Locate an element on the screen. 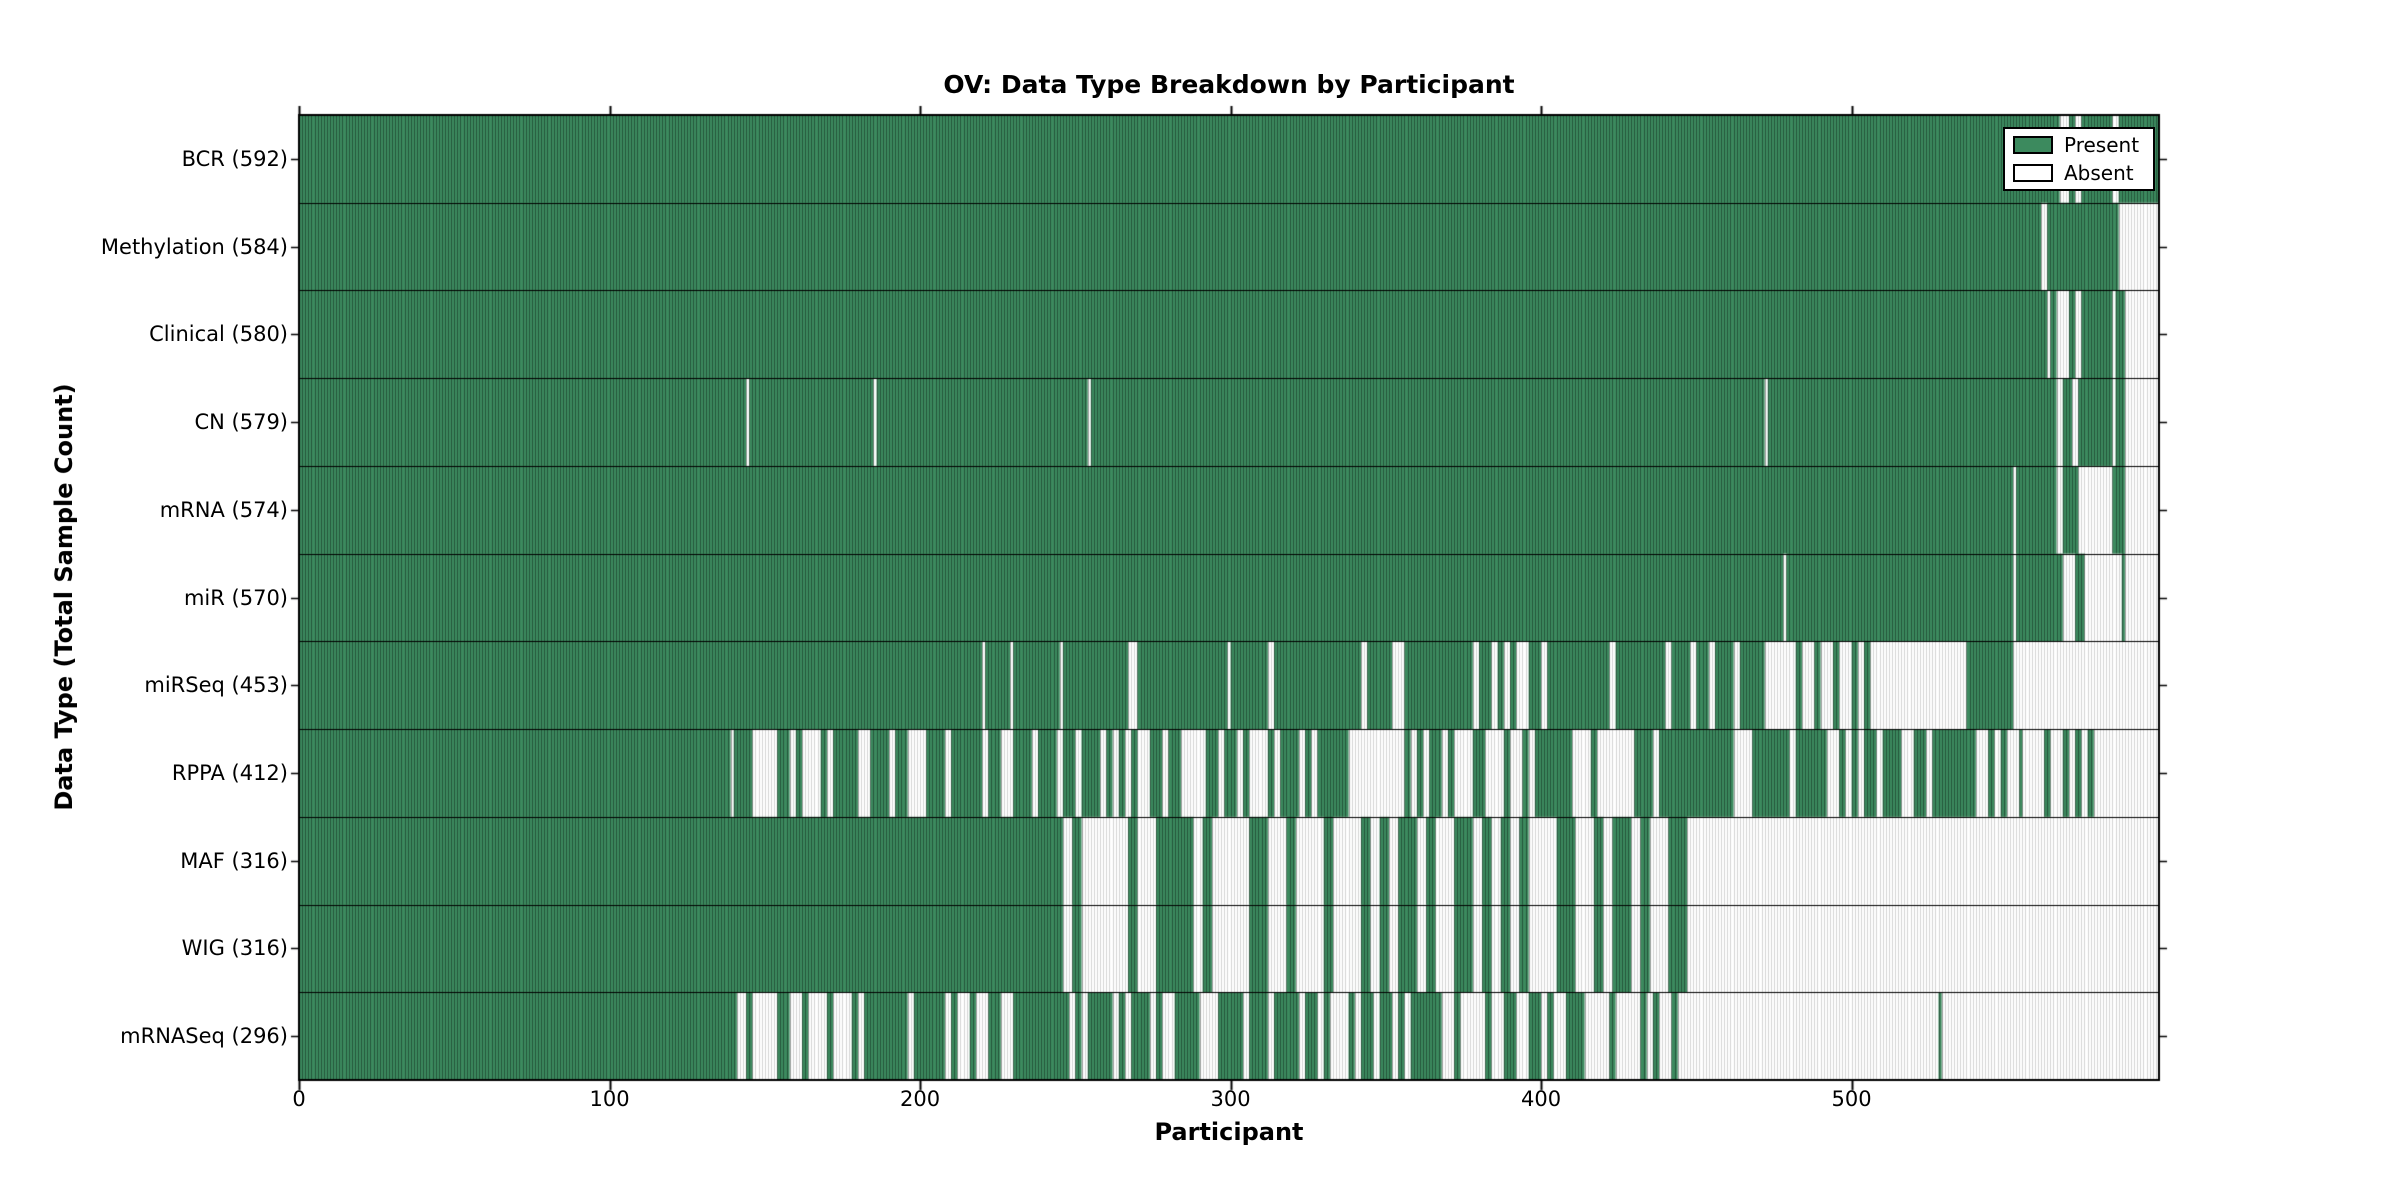 The width and height of the screenshot is (2400, 1200). y-tick-label-Methylation: Methylation (584) is located at coordinates (194, 246).